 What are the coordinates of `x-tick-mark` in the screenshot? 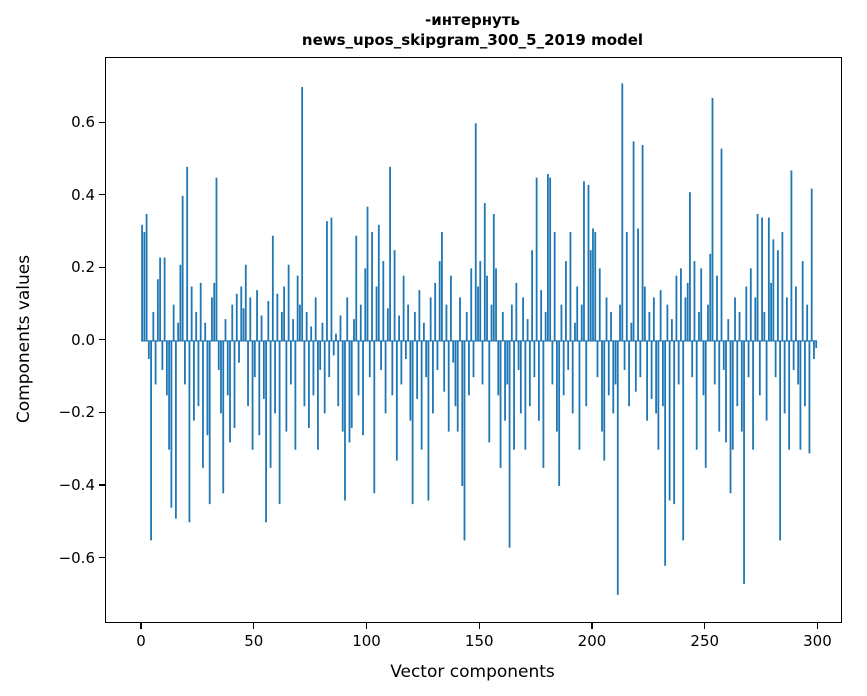 It's located at (592, 625).